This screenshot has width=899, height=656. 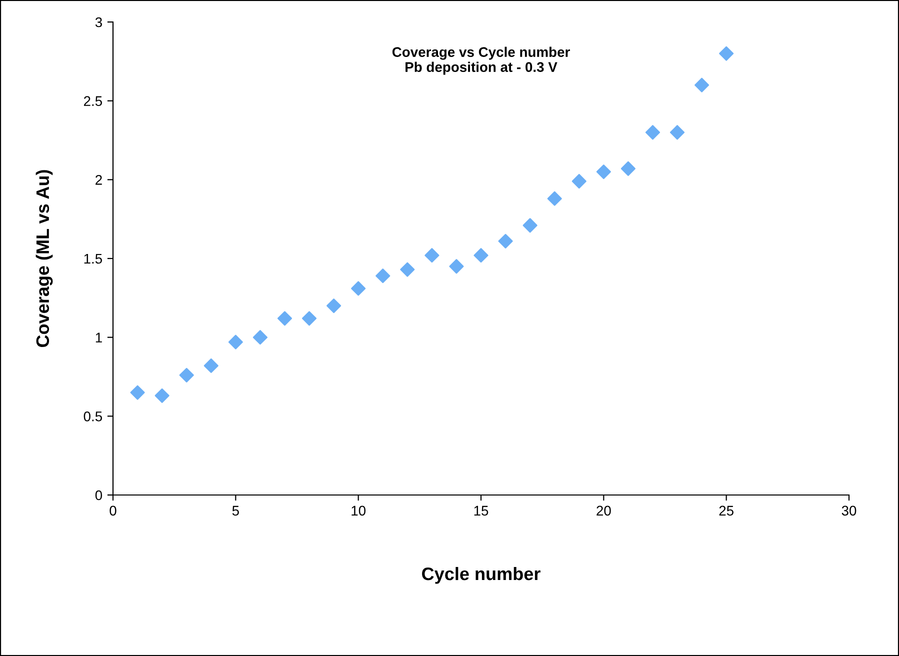 I want to click on y-tick-label: 0.5, so click(x=93, y=417).